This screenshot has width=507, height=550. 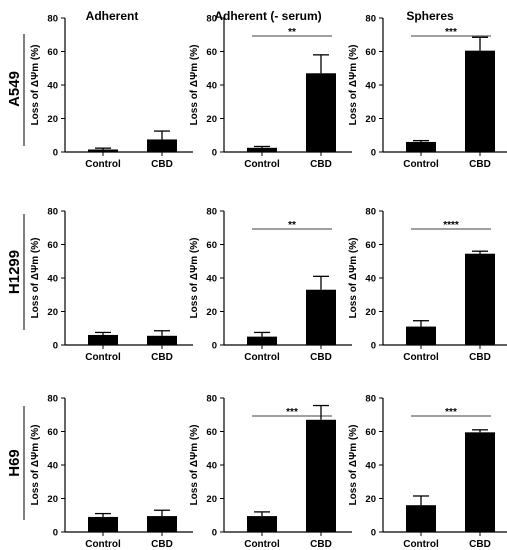 I want to click on column-title-adherent: Adherent, so click(x=112, y=16).